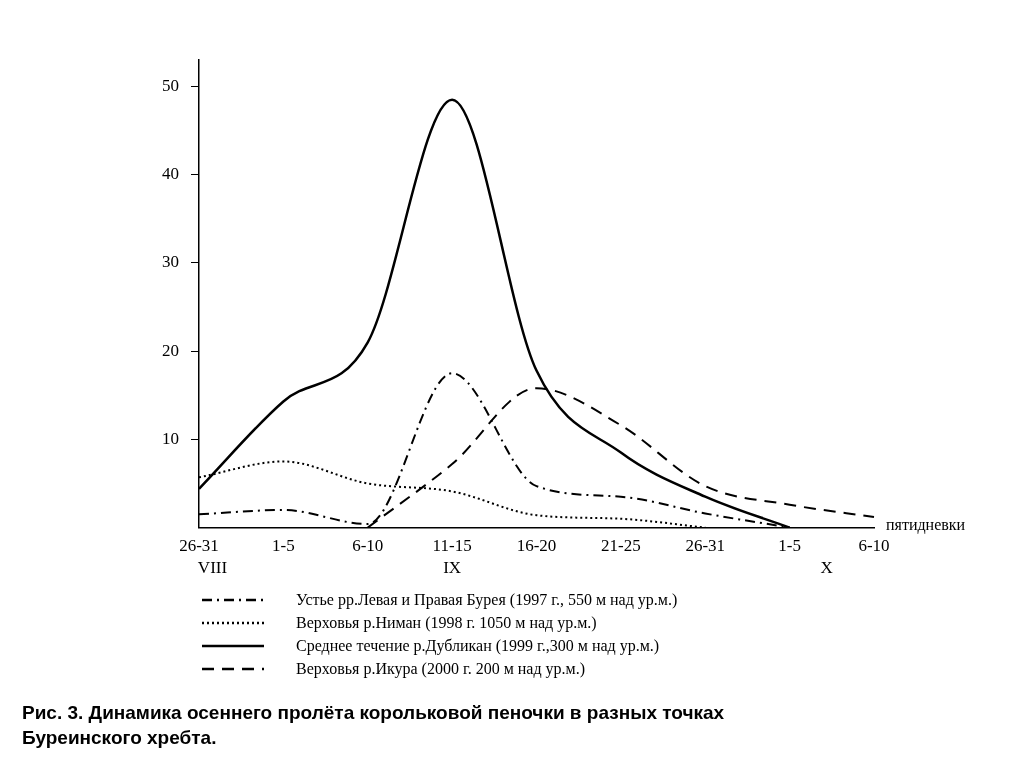  Describe the element at coordinates (170, 350) in the screenshot. I see `y-tick-label: 20` at that location.